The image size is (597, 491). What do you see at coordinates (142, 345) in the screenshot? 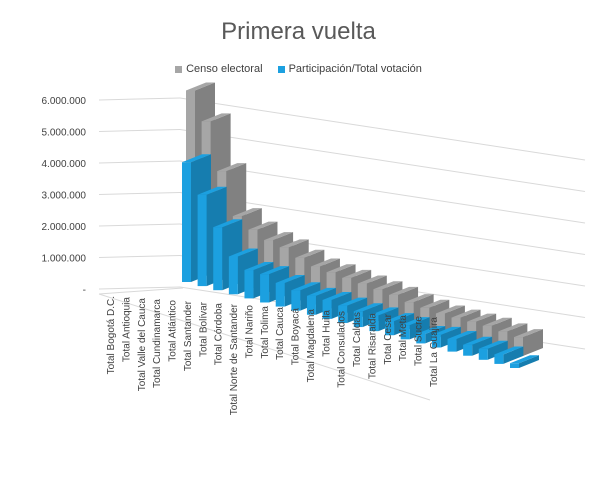
I see `x-tick-label: Total Valle del Cauca` at bounding box center [142, 345].